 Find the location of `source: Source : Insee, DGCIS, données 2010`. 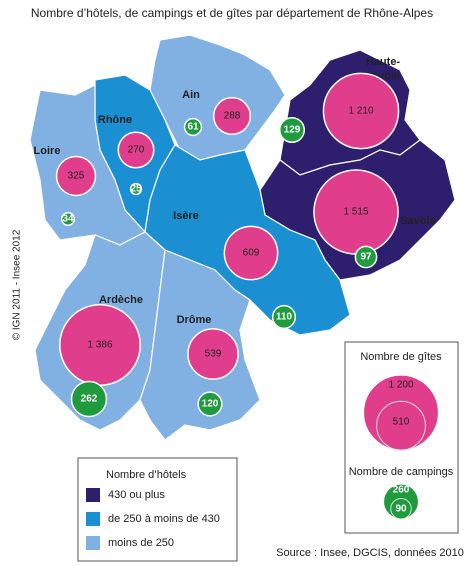

source: Source : Insee, DGCIS, données 2010 is located at coordinates (370, 553).